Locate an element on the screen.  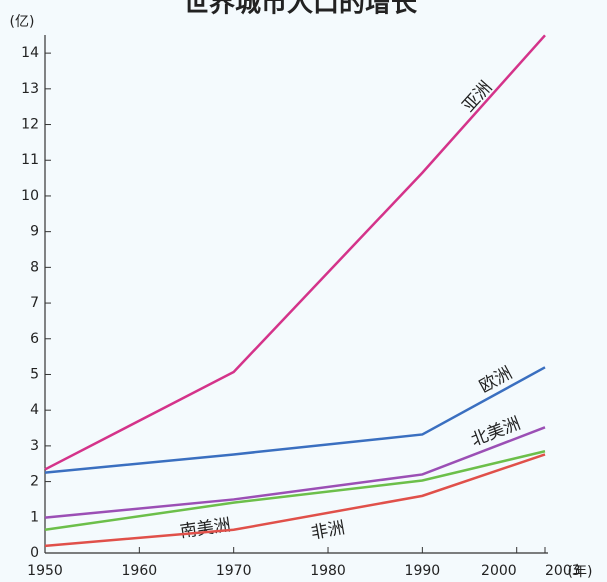
chart-title: 世界城市人口的增长 is located at coordinates (300, 9).